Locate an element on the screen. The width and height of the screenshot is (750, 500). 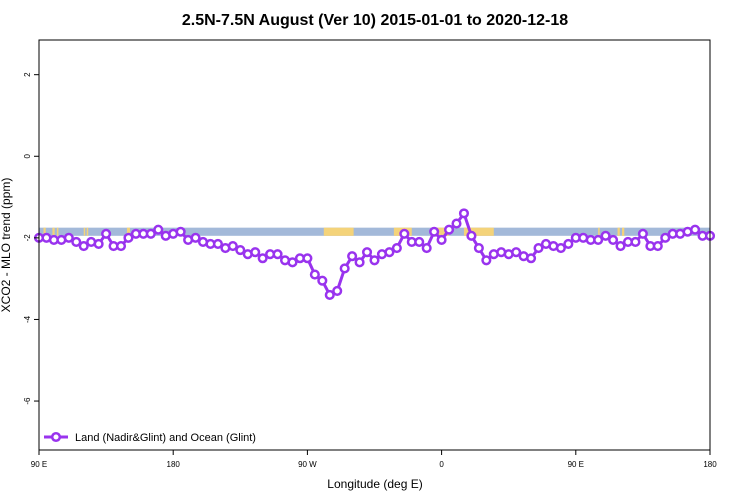
legend-marker-swatch is located at coordinates (56, 437).